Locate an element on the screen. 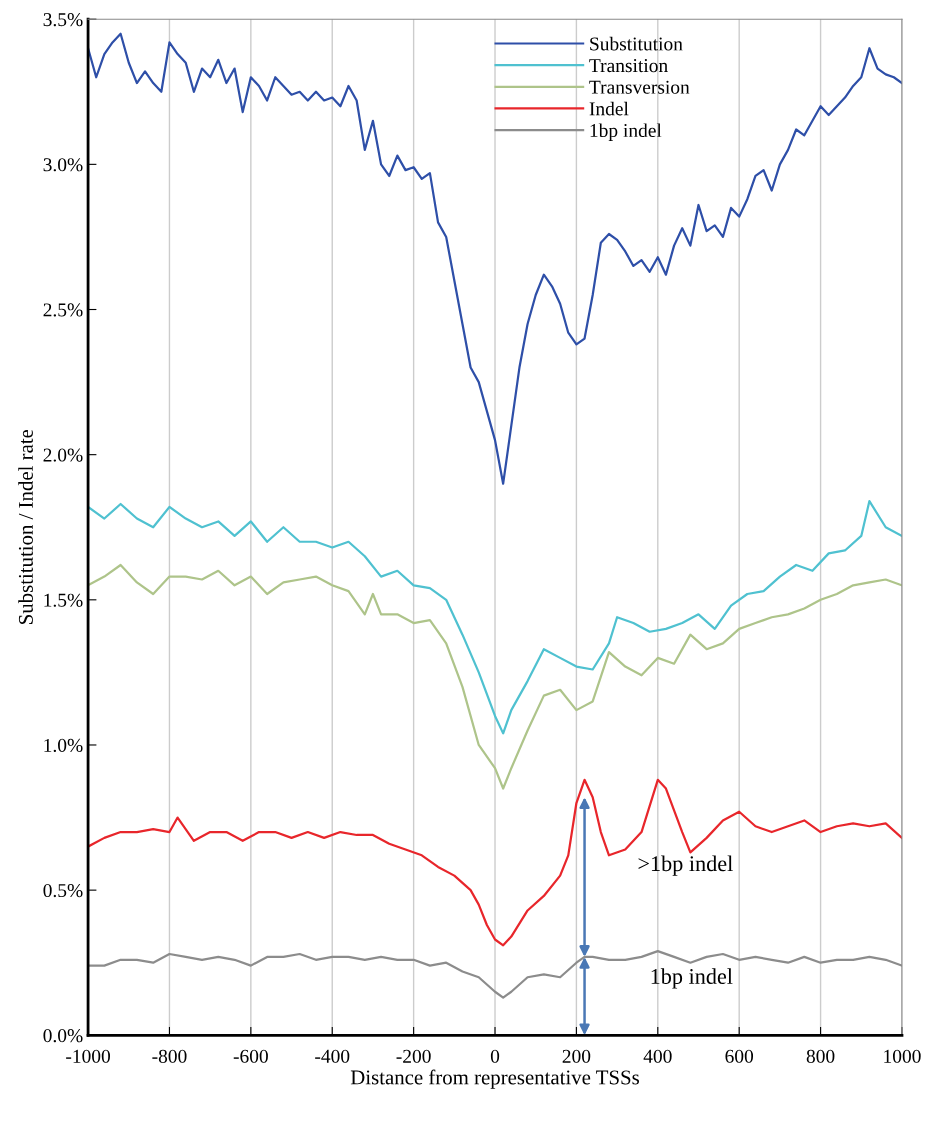 The height and width of the screenshot is (1129, 927). y-tick-label: 1.0% is located at coordinates (63, 745).